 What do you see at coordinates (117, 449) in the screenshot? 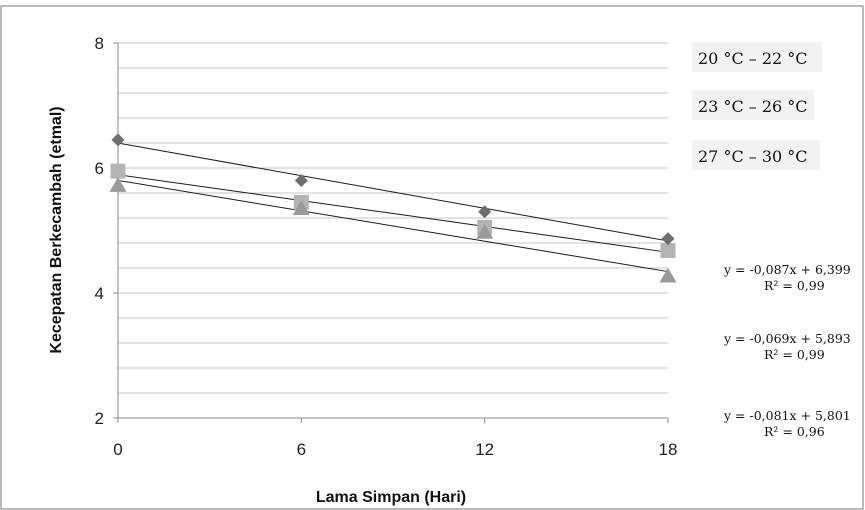
I see `x-tick-label: 0` at bounding box center [117, 449].